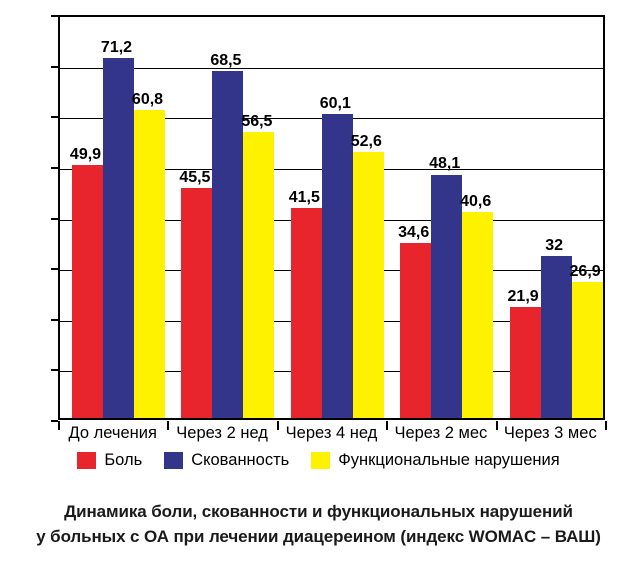  I want to click on legend: Боль Скованность Функциональные нарушения, so click(318, 460).